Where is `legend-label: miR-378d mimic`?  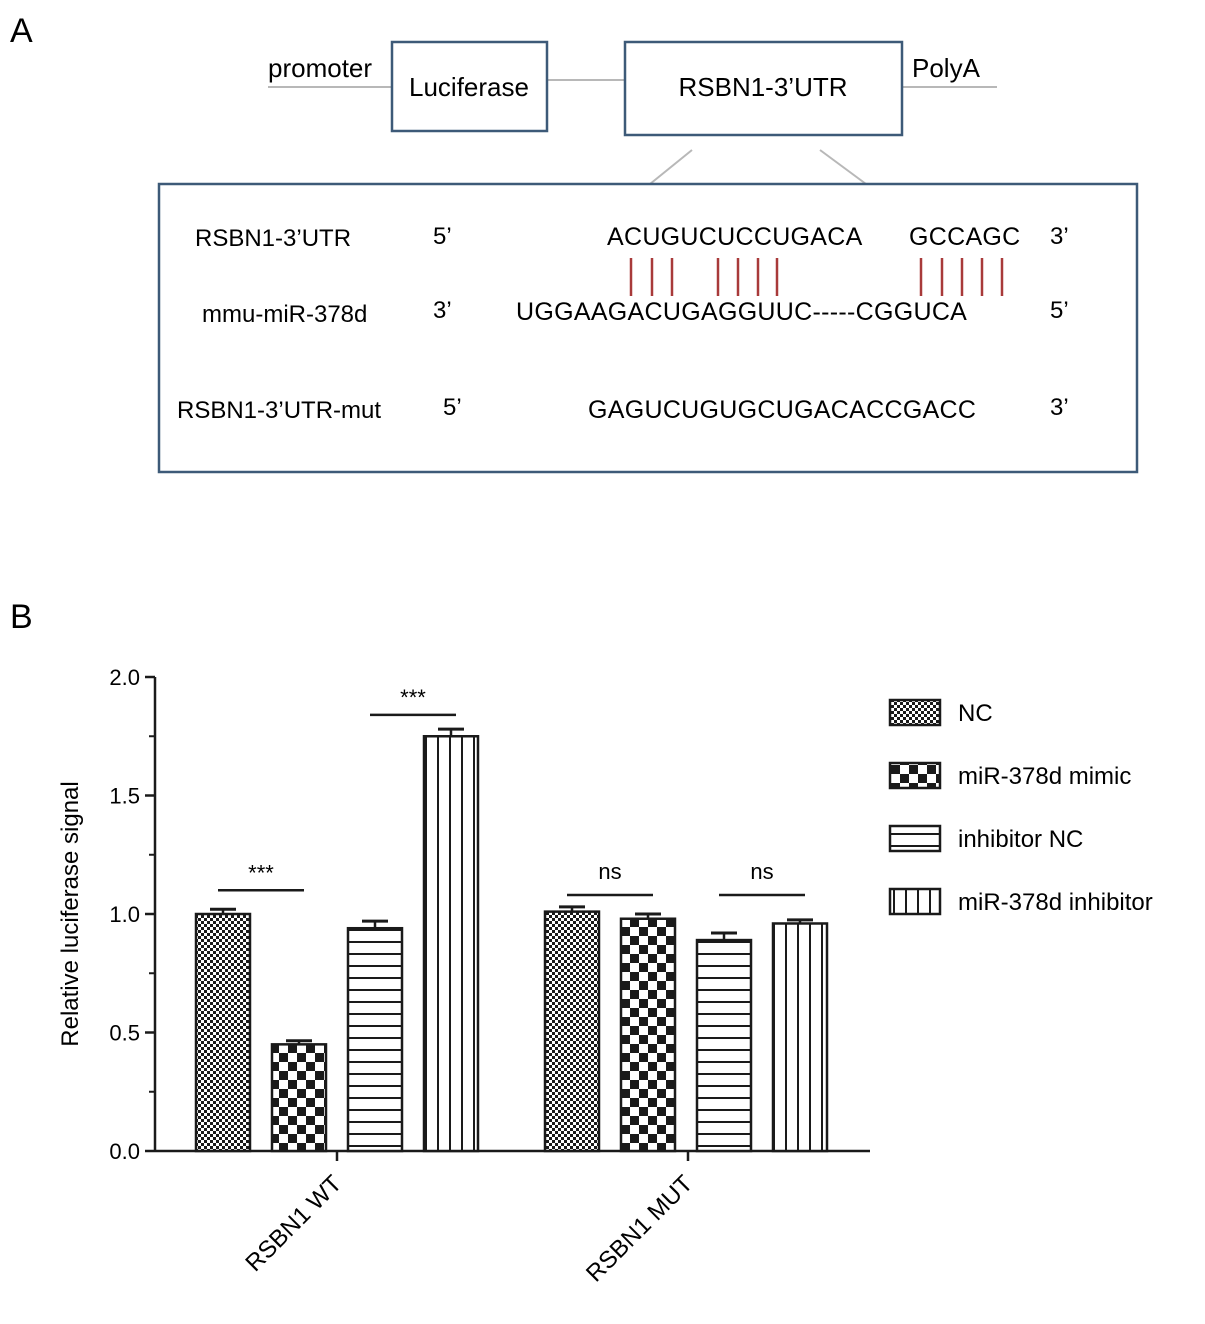 legend-label: miR-378d mimic is located at coordinates (1044, 776).